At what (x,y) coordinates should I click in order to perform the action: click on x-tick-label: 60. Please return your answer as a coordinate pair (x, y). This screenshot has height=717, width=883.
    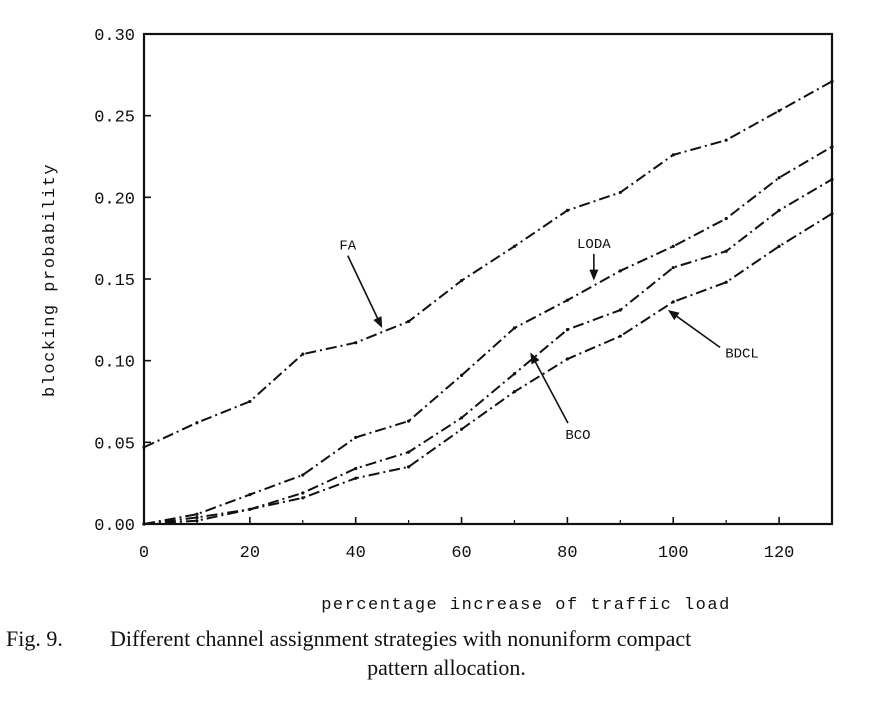
    Looking at the image, I should click on (461, 553).